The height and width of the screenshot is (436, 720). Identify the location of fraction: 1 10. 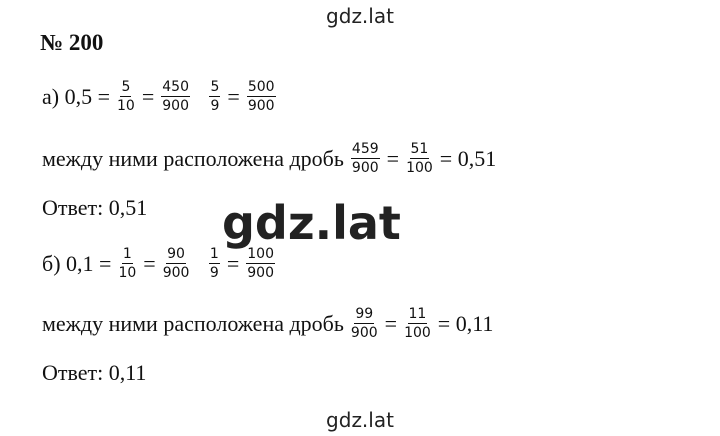
(127, 263).